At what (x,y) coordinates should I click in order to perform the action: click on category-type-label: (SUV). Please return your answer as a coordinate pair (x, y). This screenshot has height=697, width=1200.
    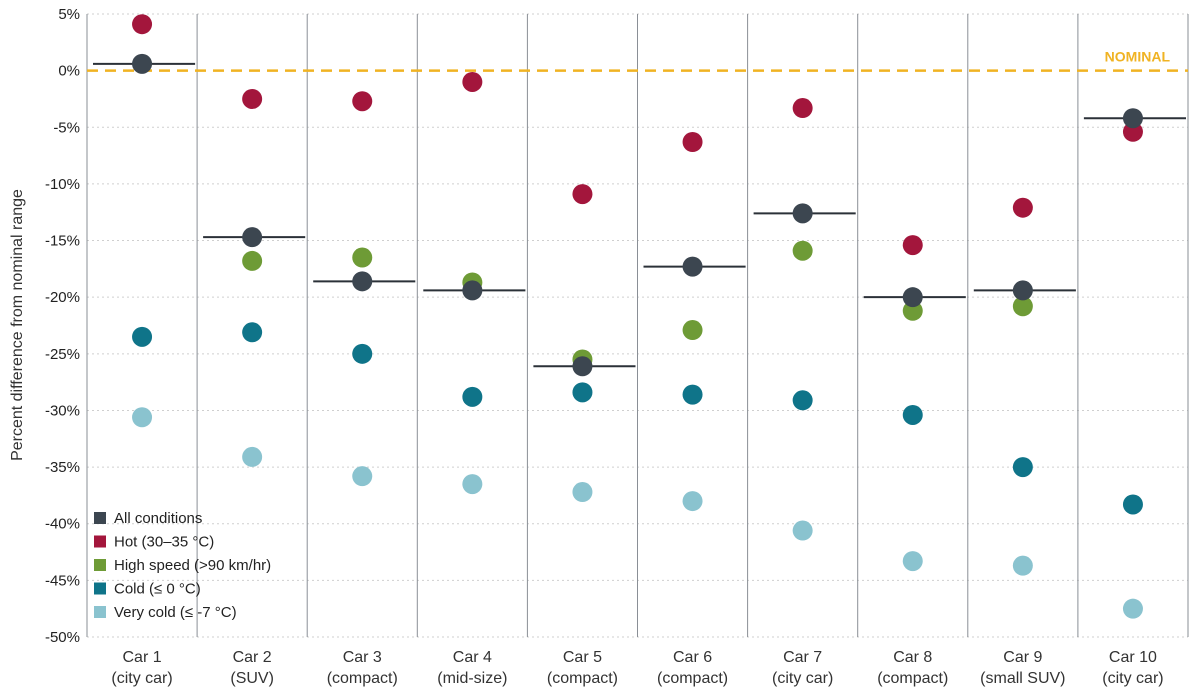
    Looking at the image, I should click on (252, 678).